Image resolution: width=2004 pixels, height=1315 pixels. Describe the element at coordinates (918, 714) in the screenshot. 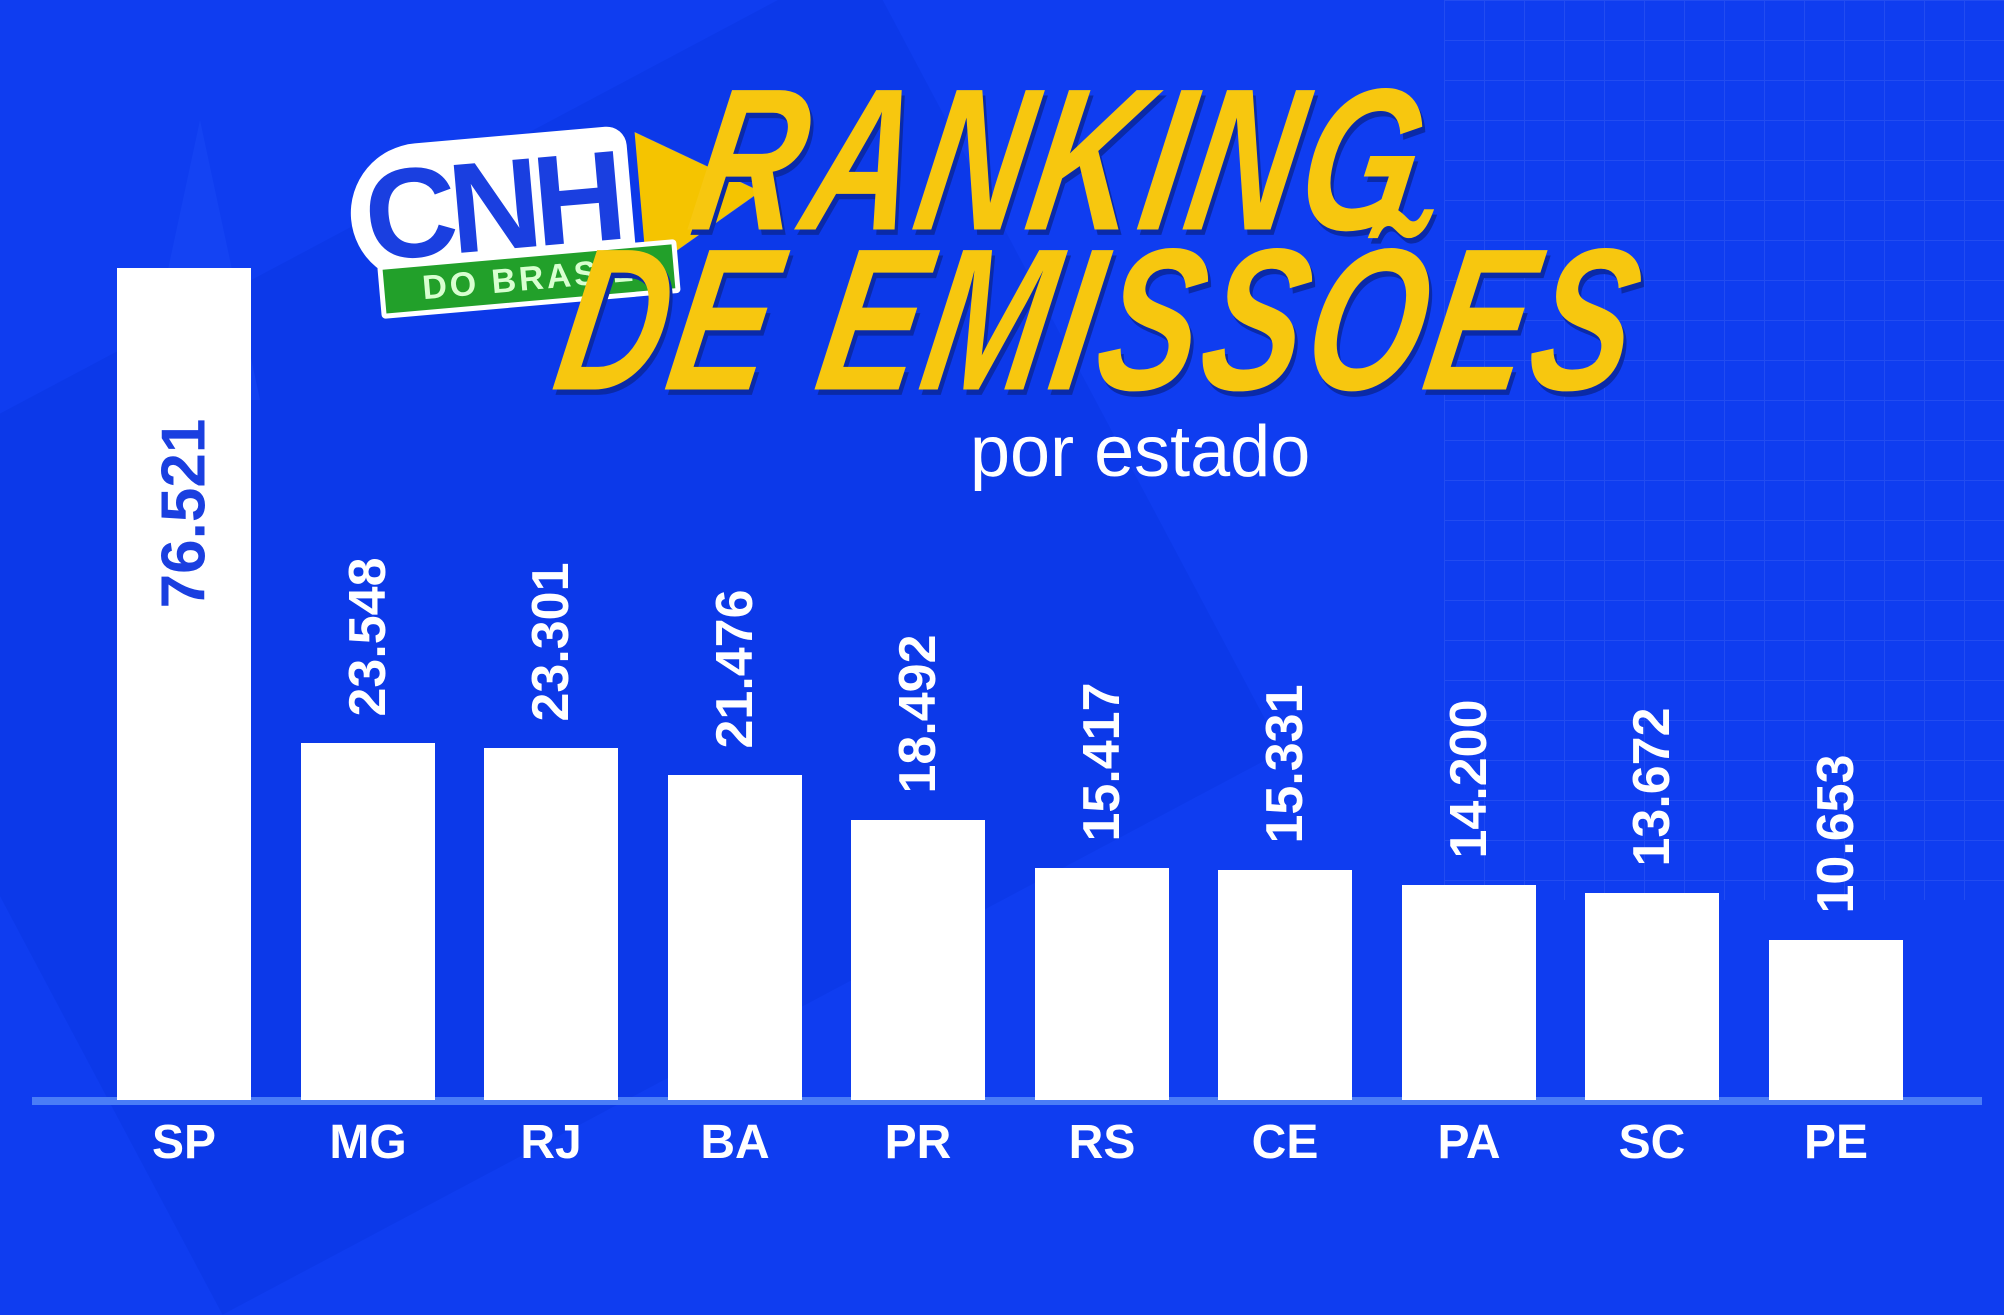

I see `bar-value-label: 18.492` at that location.